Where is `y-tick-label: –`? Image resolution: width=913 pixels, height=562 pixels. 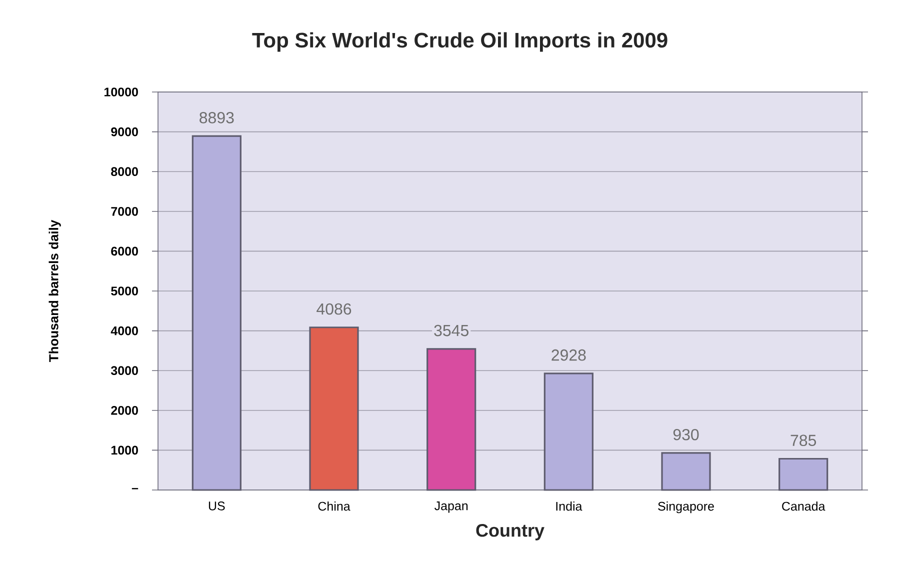 y-tick-label: – is located at coordinates (135, 489).